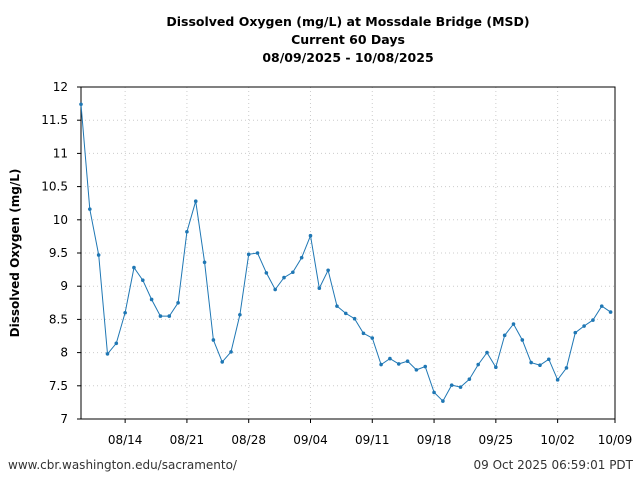 This screenshot has width=640, height=480. What do you see at coordinates (310, 440) in the screenshot?
I see `x-tick-label: 09/04` at bounding box center [310, 440].